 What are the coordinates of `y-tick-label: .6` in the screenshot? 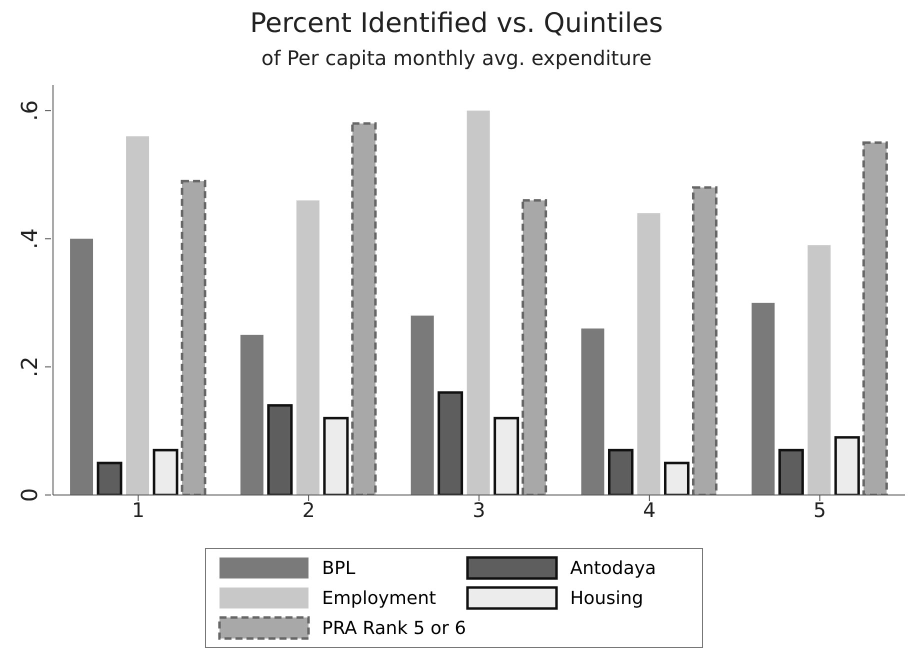 It's located at (30, 111).